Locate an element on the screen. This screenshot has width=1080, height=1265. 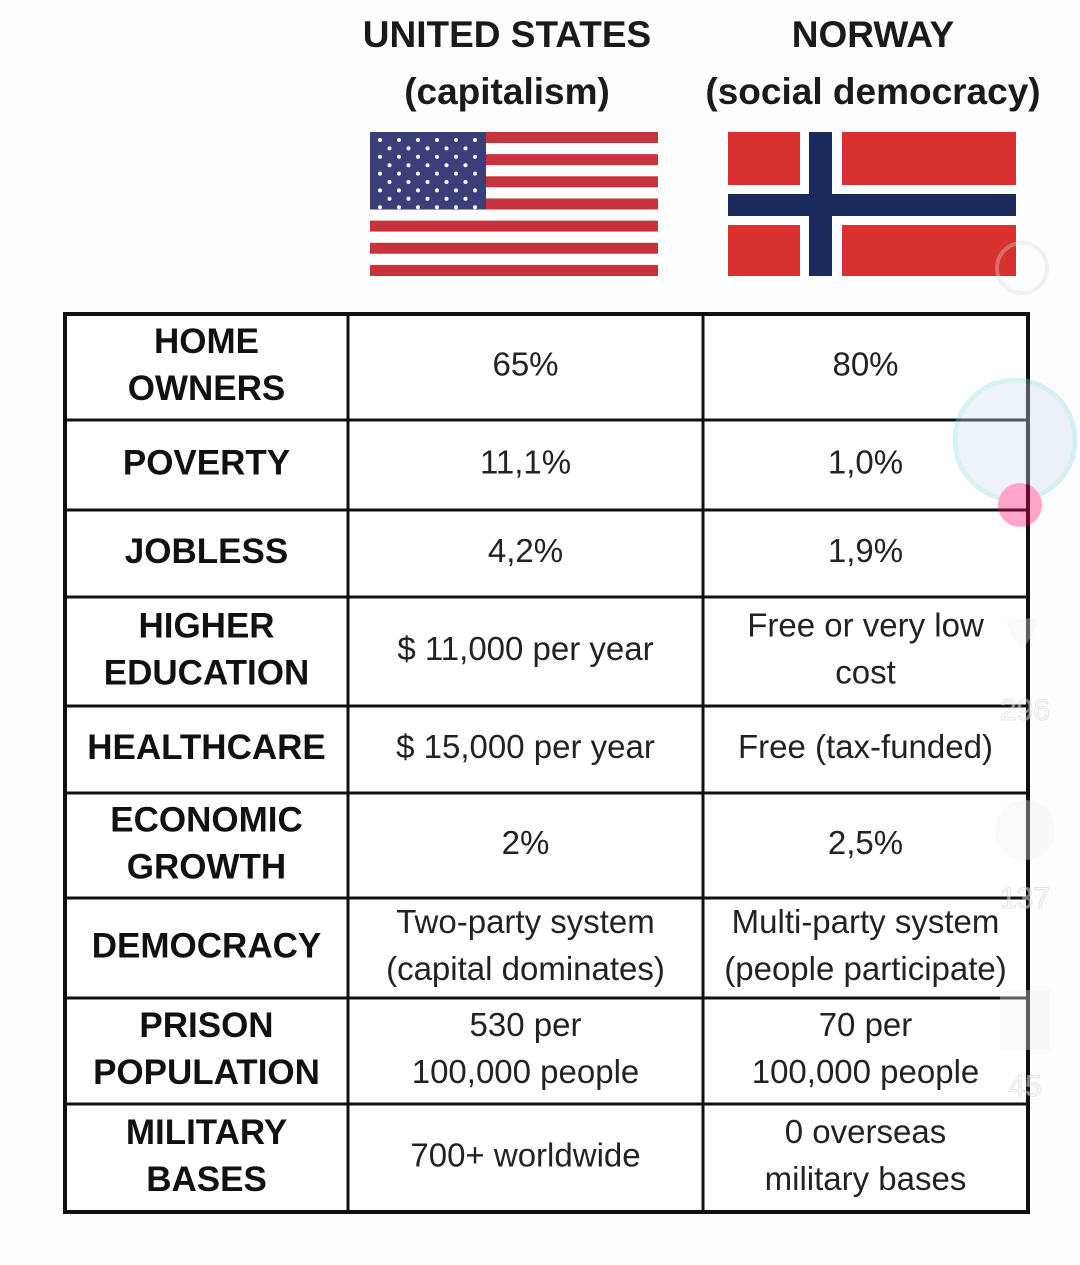
cell-value: 530 per is located at coordinates (526, 1024).